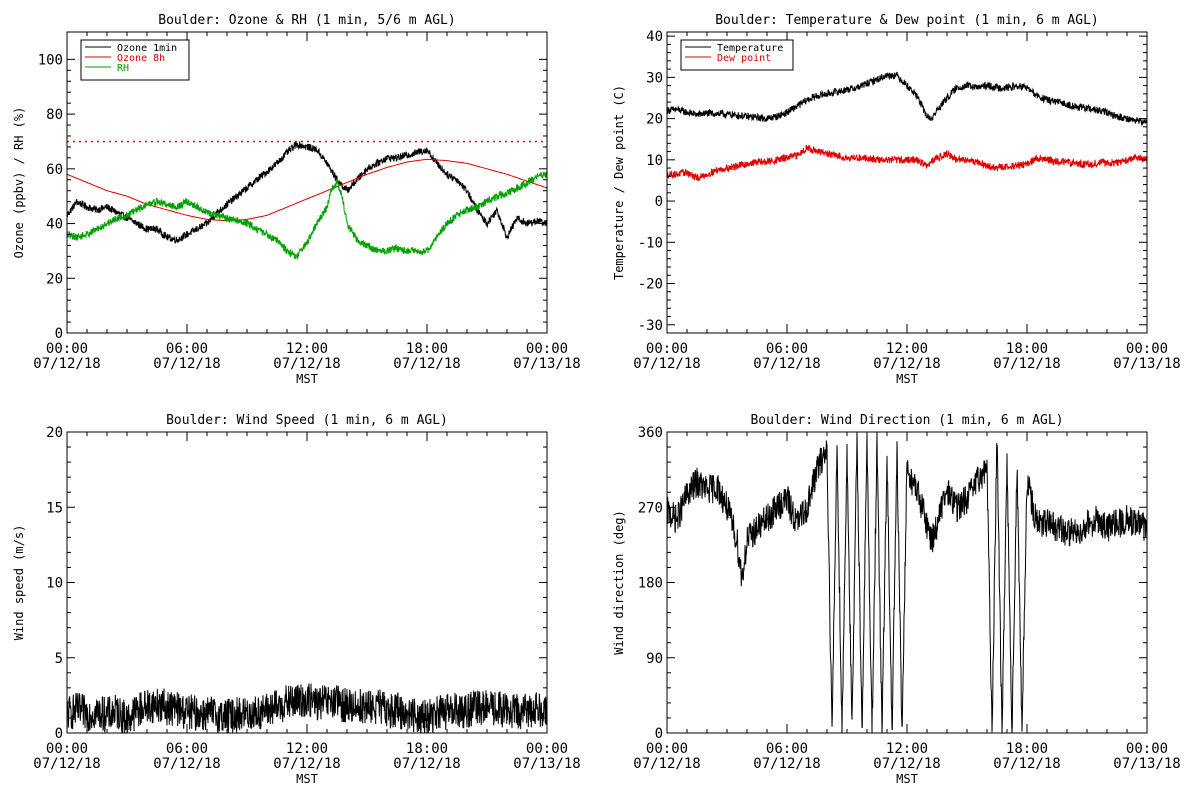  I want to click on y-tick-label: 360, so click(650, 433).